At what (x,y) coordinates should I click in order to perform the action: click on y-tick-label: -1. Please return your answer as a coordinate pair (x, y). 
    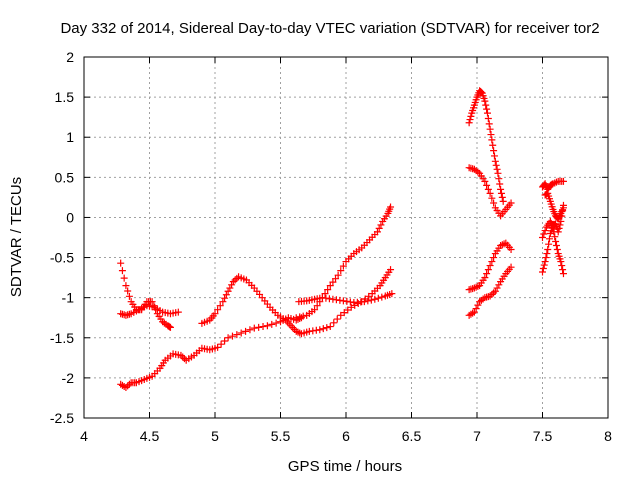
    Looking at the image, I should click on (68, 298).